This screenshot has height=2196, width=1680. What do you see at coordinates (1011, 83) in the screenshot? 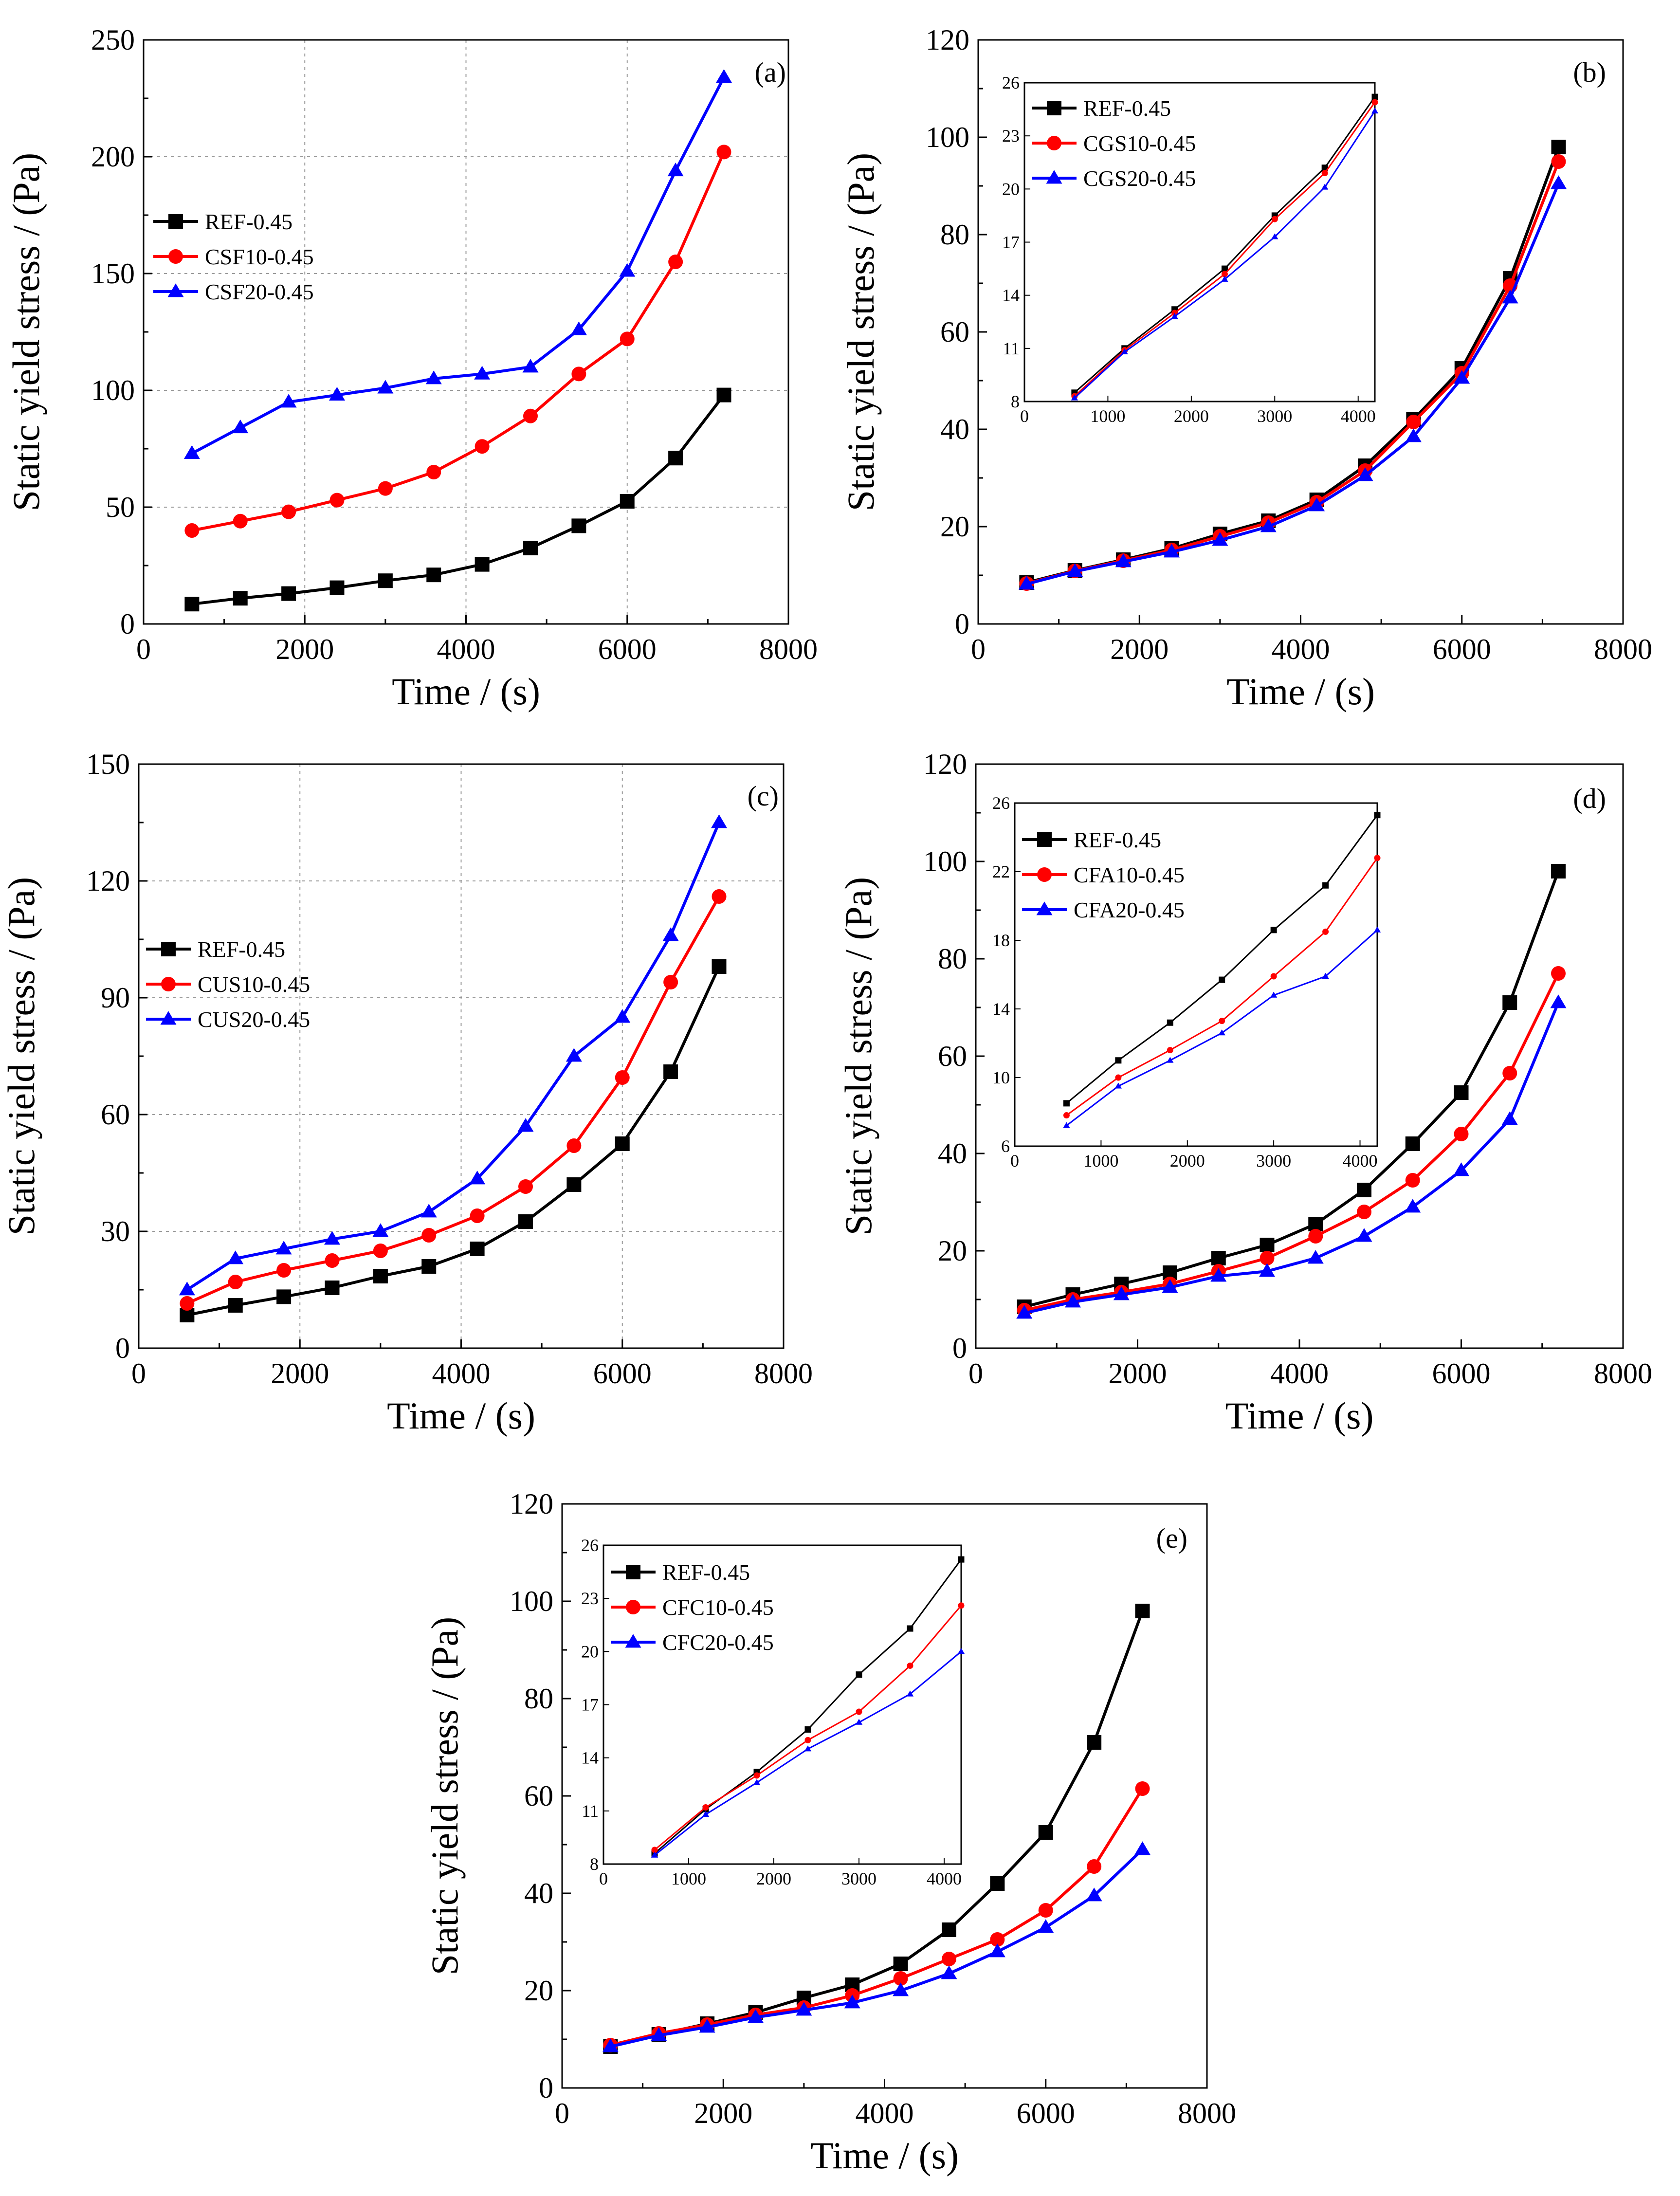
I see `inset-y-tick-label: 26` at bounding box center [1011, 83].